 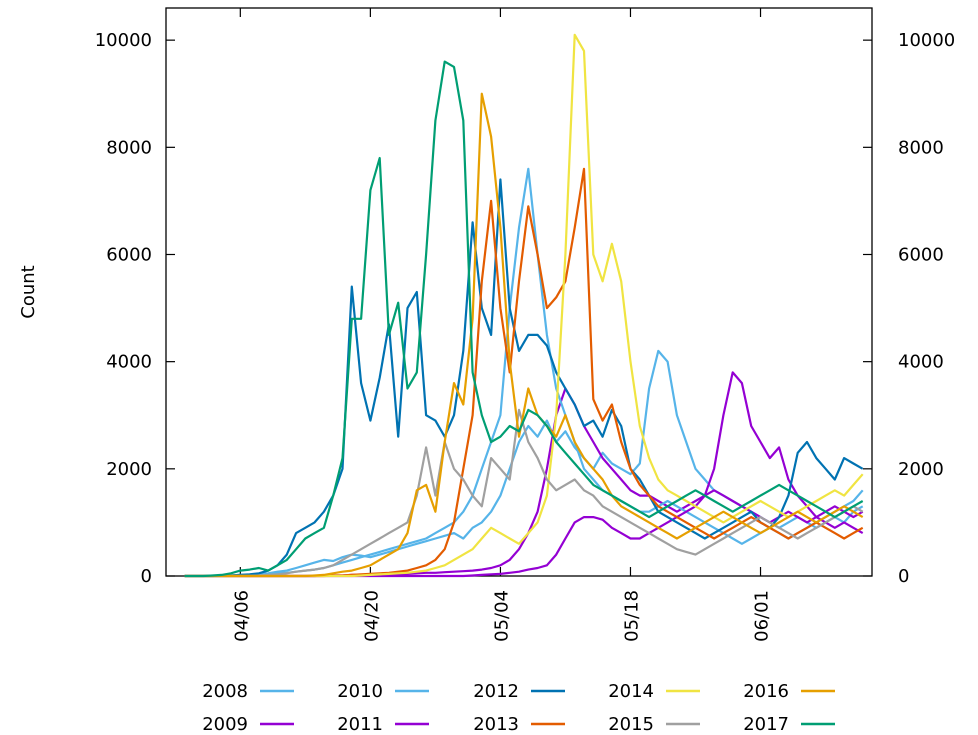 I want to click on y-tick-label: 6000, so click(x=129, y=254).